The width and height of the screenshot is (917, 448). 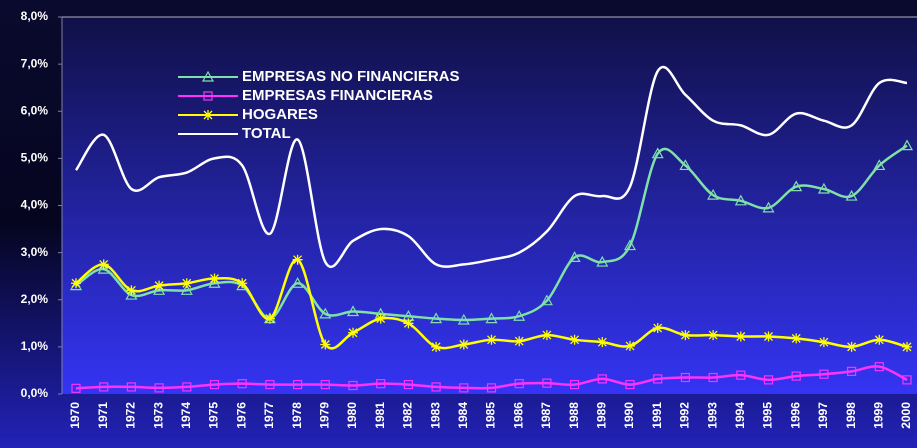 What do you see at coordinates (214, 415) in the screenshot?
I see `x-tick-label: 1975` at bounding box center [214, 415].